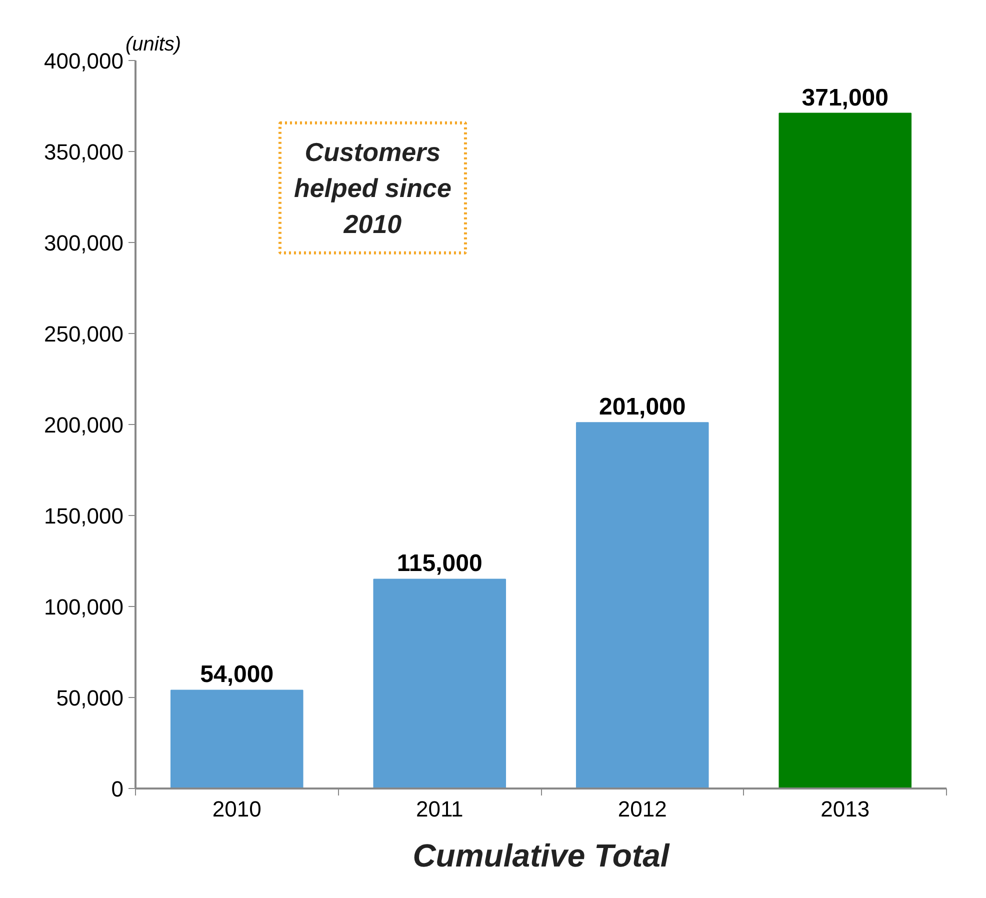 The image size is (986, 898). Describe the element at coordinates (84, 334) in the screenshot. I see `y-tick-label: 250,000` at that location.